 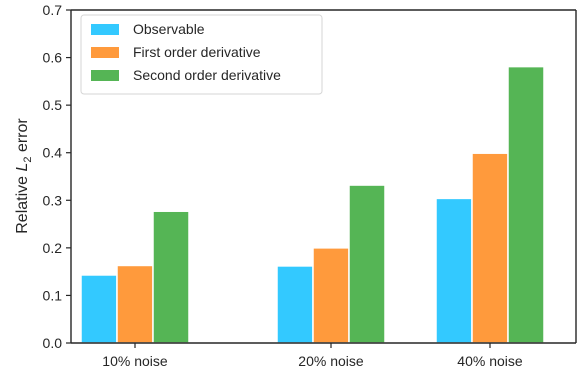 I want to click on y-tick-label: 0.3, so click(x=53, y=200).